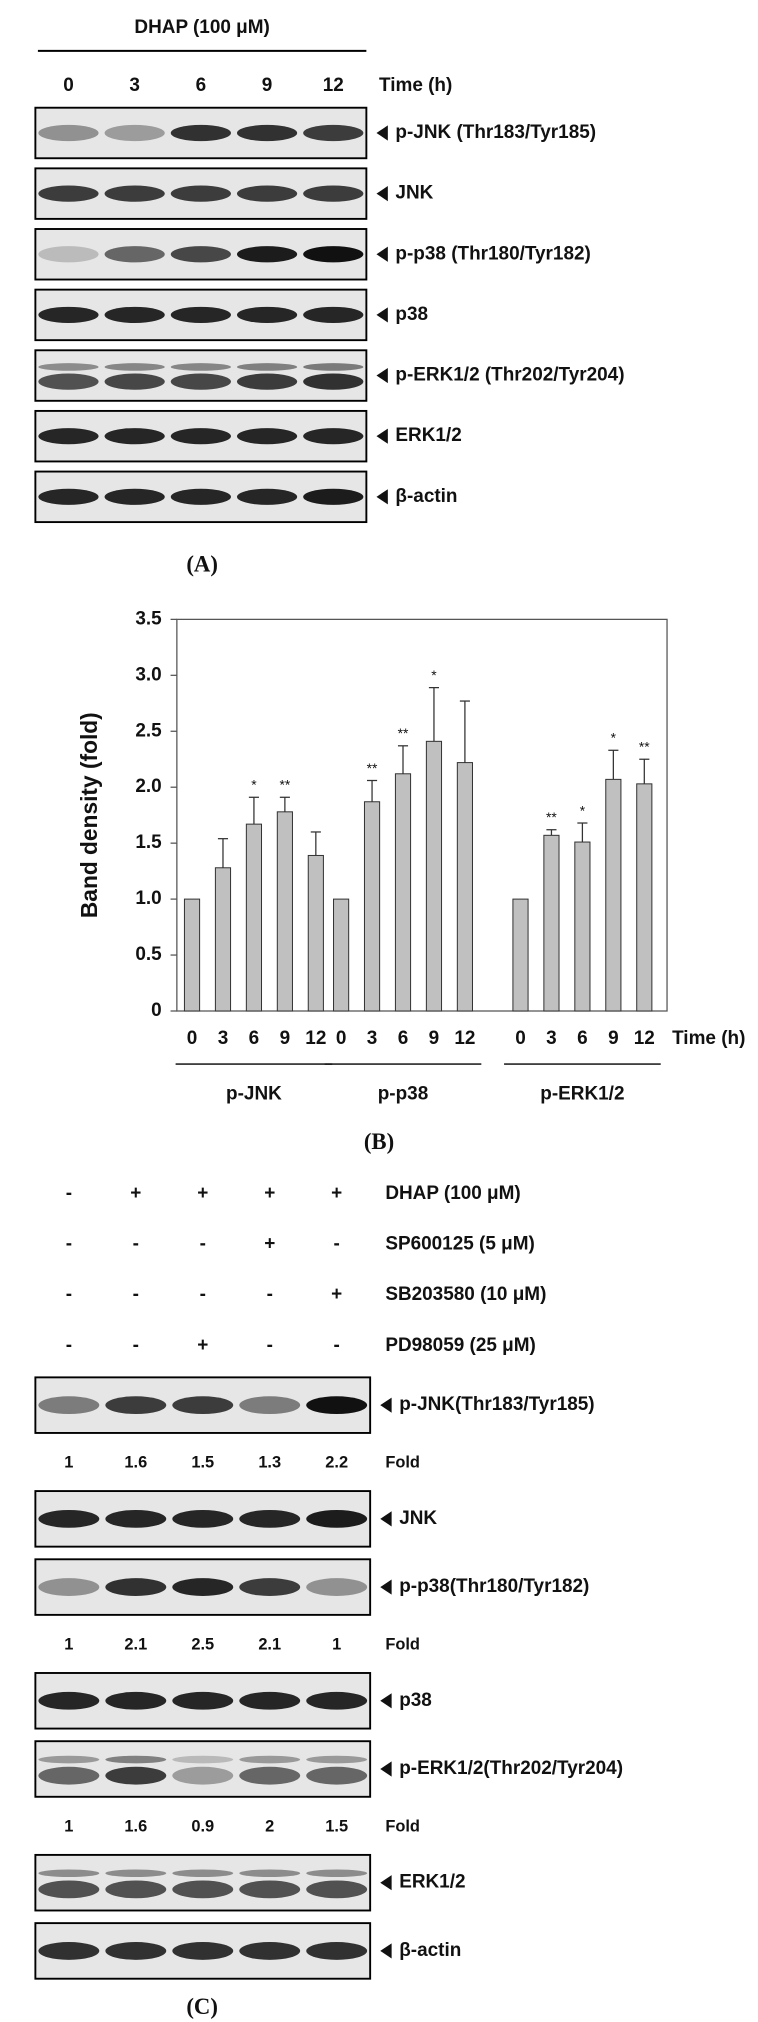 The width and height of the screenshot is (758, 2022). I want to click on fold-value: 2.1, so click(269, 1645).